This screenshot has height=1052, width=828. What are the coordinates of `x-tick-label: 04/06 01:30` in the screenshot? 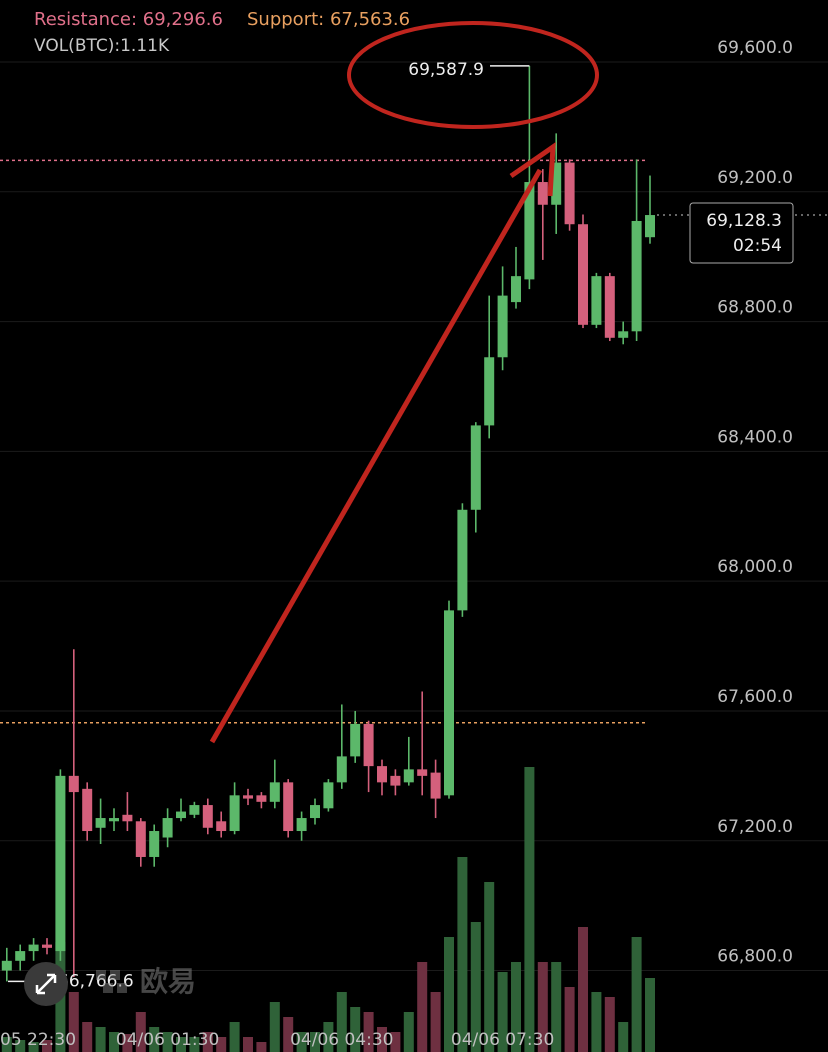 It's located at (167, 1040).